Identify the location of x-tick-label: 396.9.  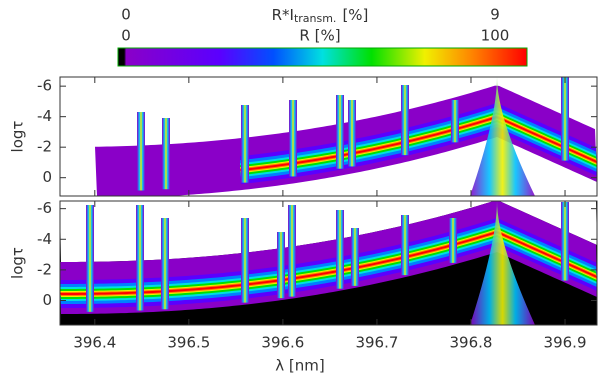
(565, 343).